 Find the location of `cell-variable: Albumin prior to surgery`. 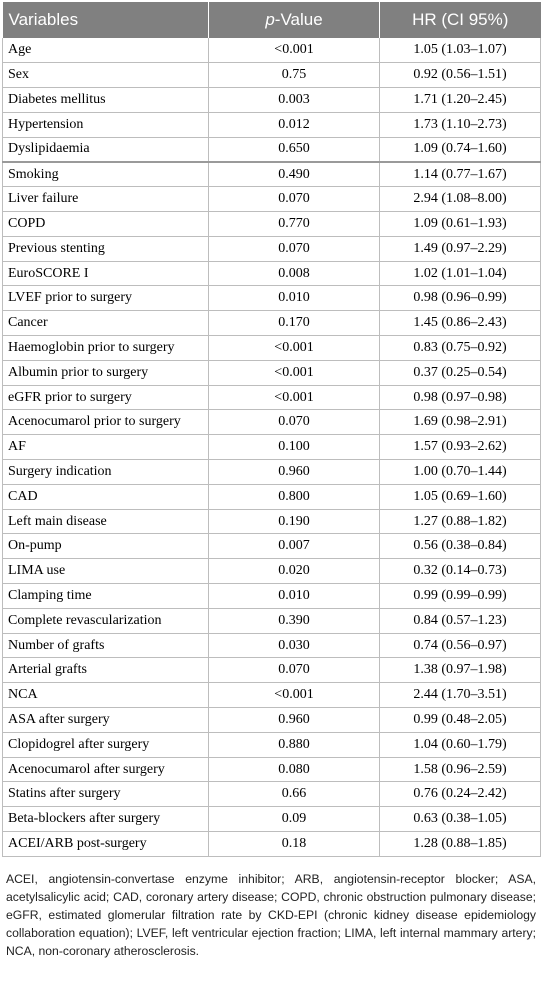

cell-variable: Albumin prior to surgery is located at coordinates (105, 373).